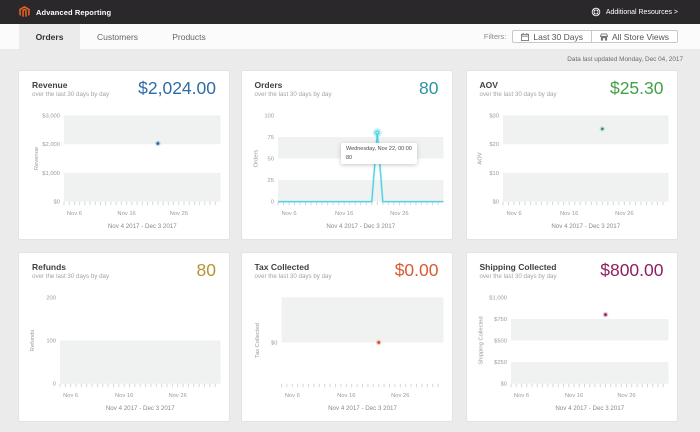 The width and height of the screenshot is (700, 432). Describe the element at coordinates (37, 158) in the screenshot. I see `y-axis-title: Revenue` at that location.